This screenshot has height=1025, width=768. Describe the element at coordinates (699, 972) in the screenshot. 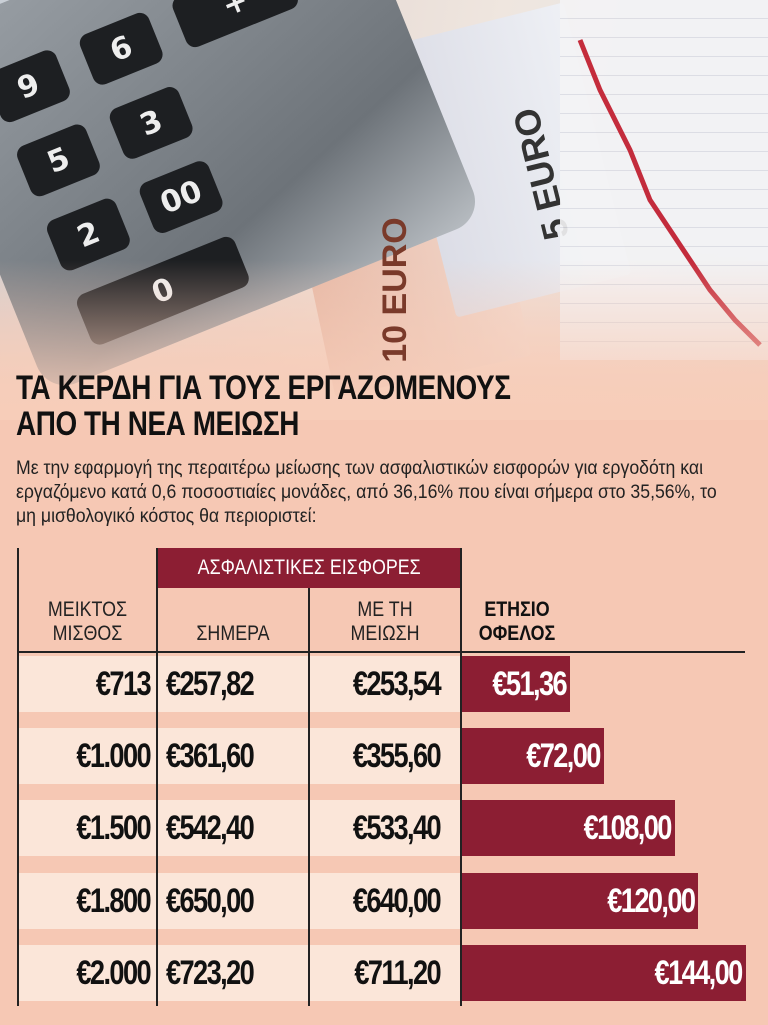

I see `benefit-label: €144,00` at that location.